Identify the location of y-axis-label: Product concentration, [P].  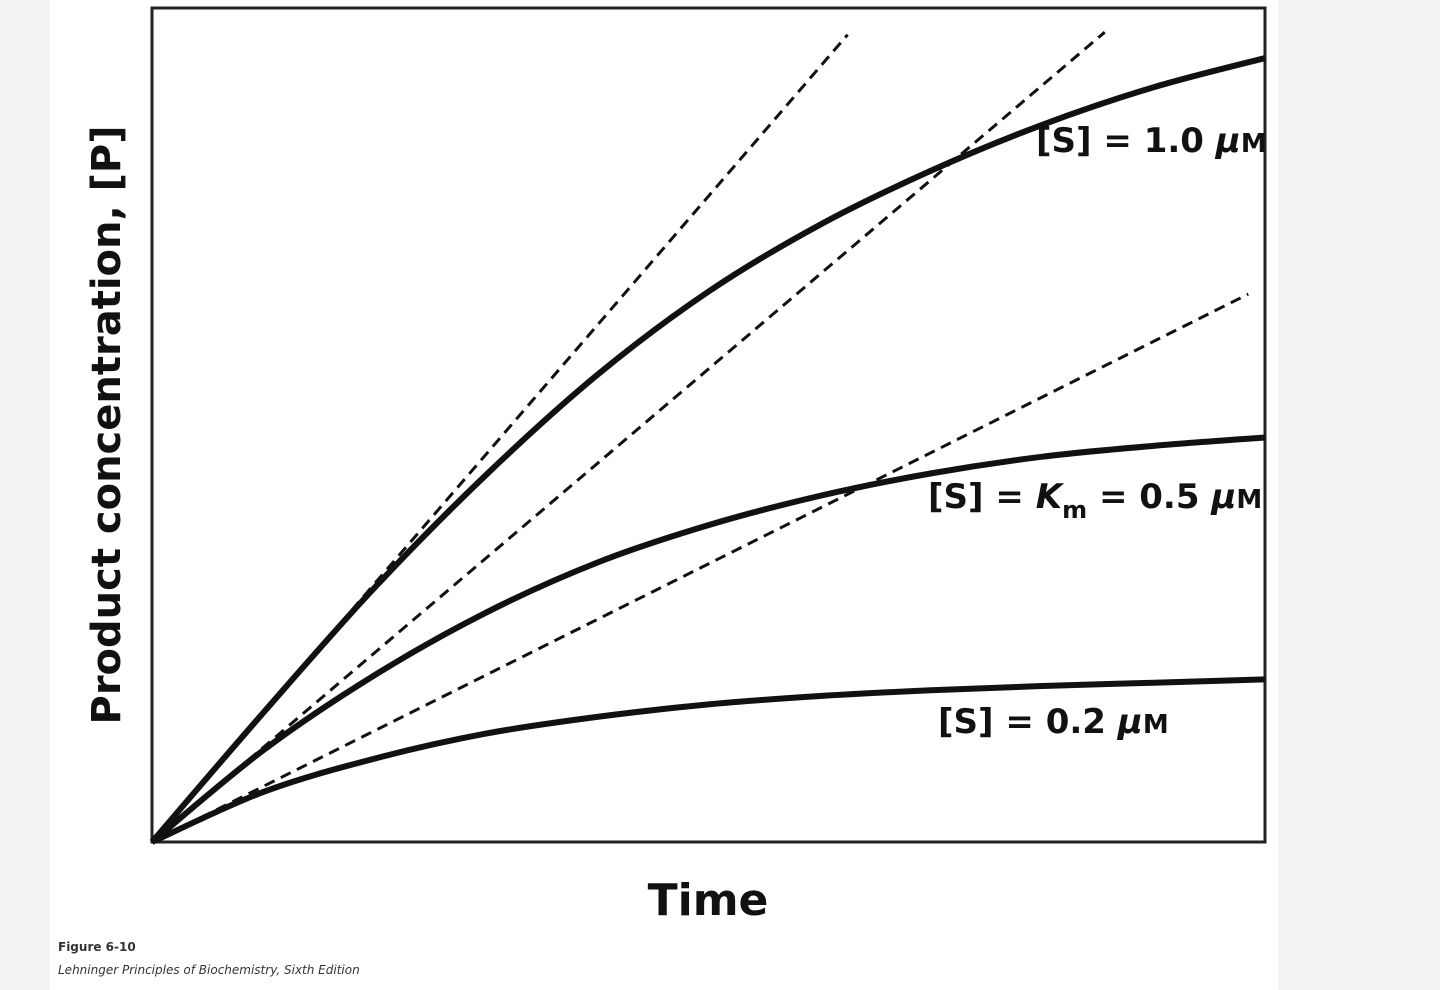
(107, 424).